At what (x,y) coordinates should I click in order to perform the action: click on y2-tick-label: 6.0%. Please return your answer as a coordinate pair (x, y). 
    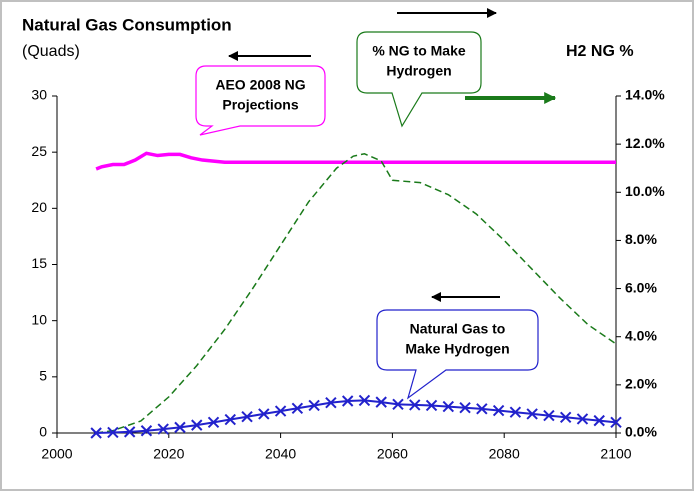
    Looking at the image, I should click on (641, 287).